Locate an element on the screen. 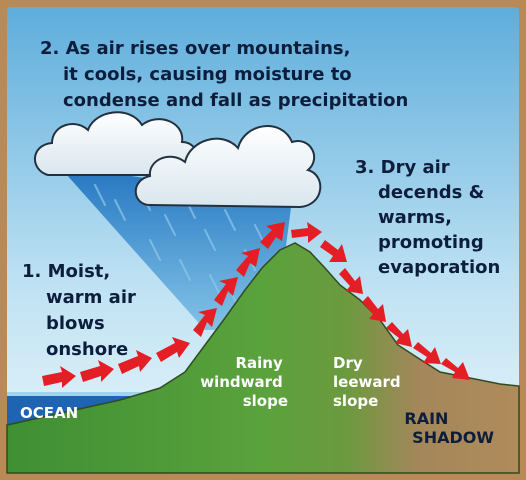 Image resolution: width=526 pixels, height=480 pixels. windward-line2: windward is located at coordinates (241, 382).